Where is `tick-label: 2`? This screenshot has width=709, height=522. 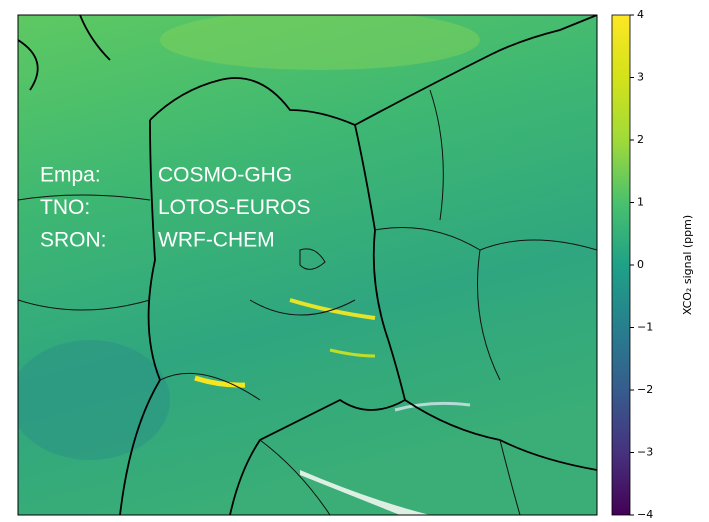
tick-label: 2 is located at coordinates (640, 139).